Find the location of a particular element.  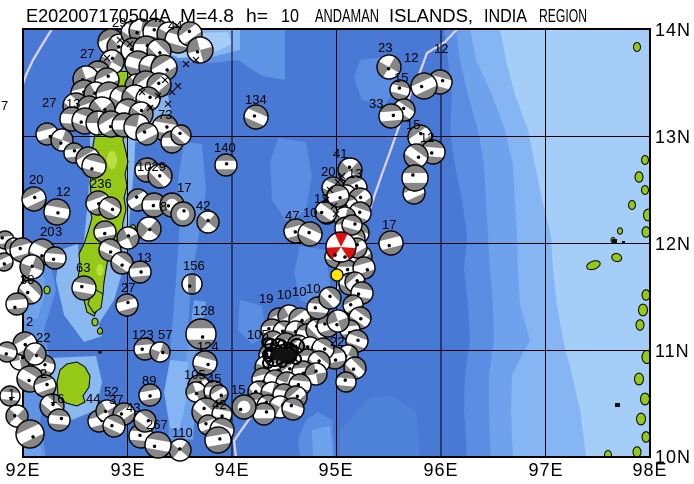

svg-text: 23 is located at coordinates (385, 47).